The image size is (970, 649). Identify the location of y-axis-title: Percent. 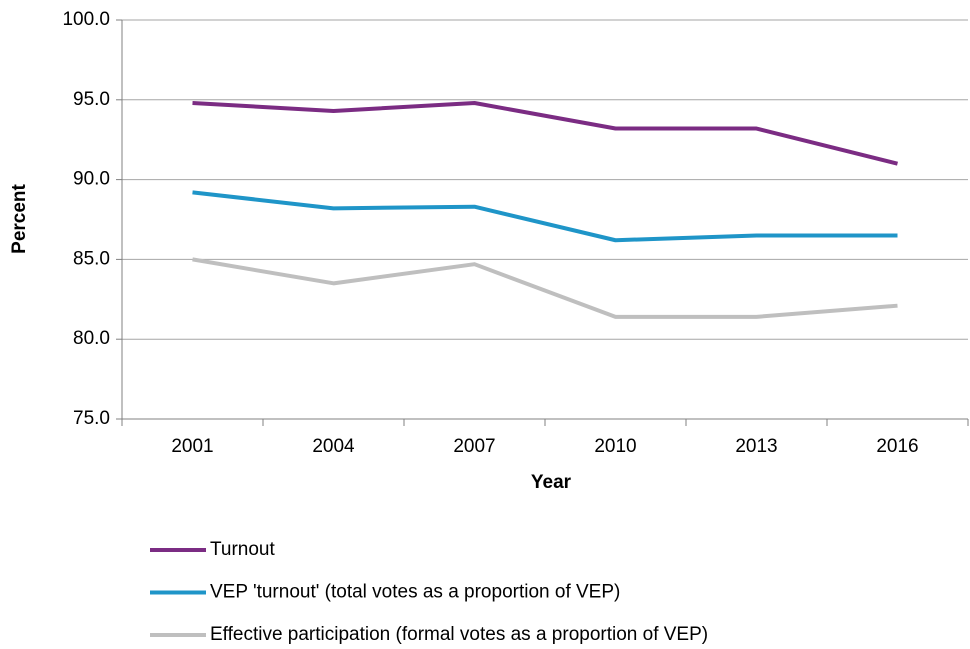
(19, 218).